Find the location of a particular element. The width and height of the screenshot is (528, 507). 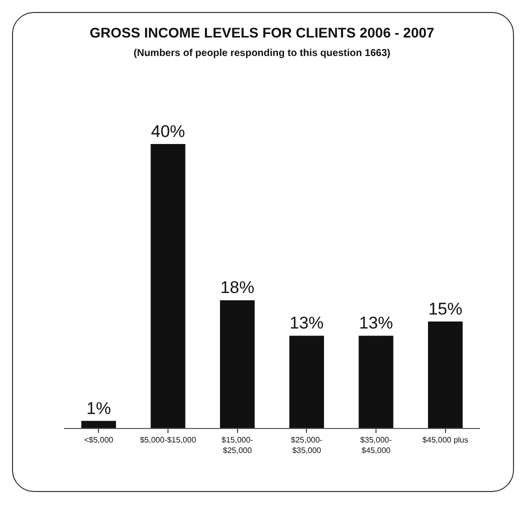

chart-subtitle: (Numbers of people responding to this question 1663) is located at coordinates (262, 53).